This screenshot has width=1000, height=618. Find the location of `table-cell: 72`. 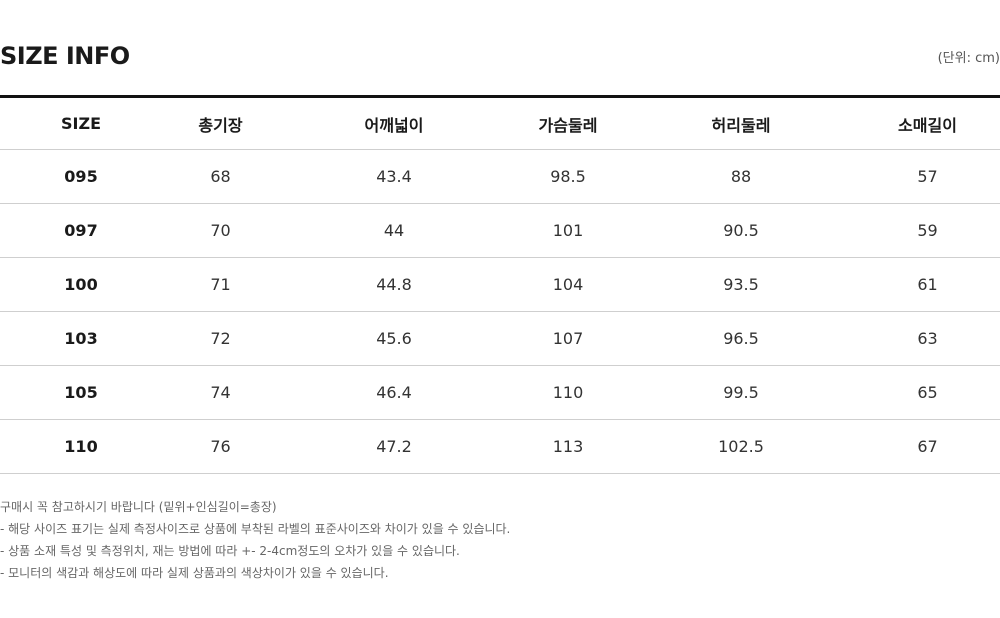

table-cell: 72 is located at coordinates (220, 338).